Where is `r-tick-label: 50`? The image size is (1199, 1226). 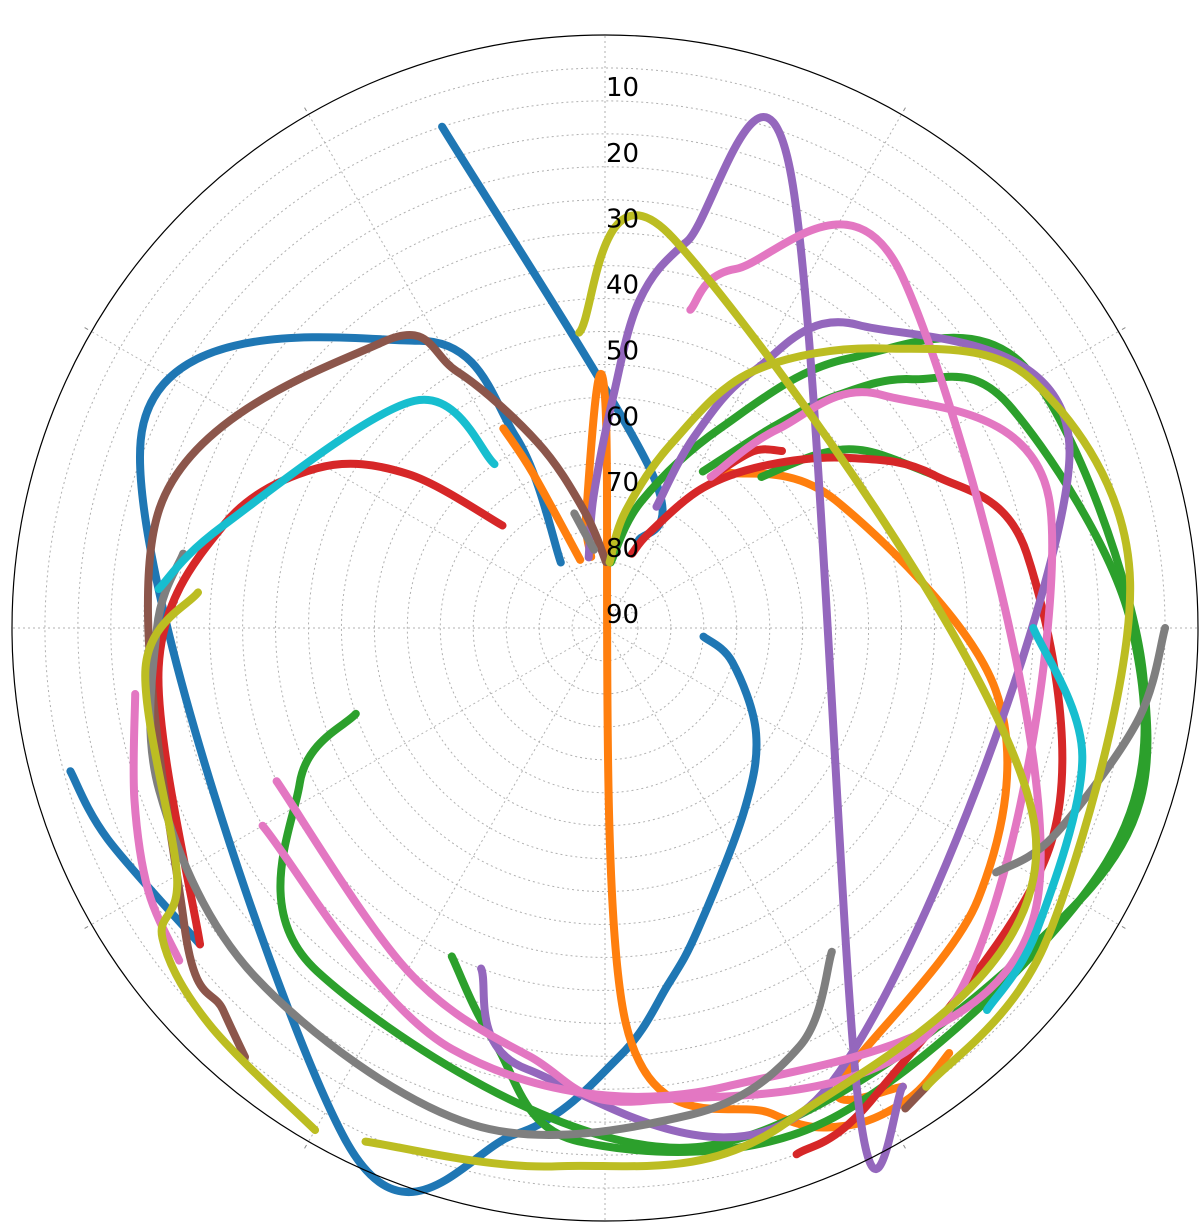
r-tick-label: 50 is located at coordinates (622, 351).